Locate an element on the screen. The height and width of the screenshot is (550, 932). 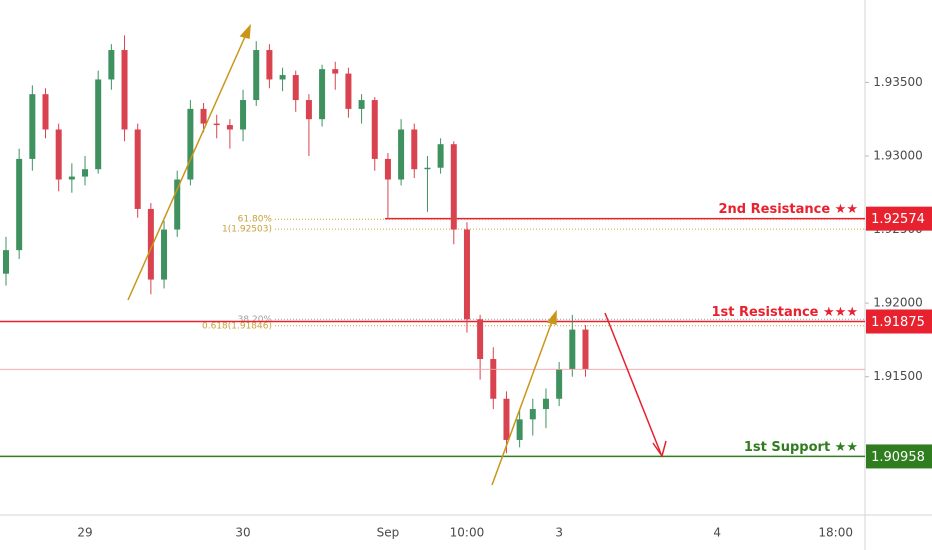
fib-label: 0.618(1.91846) is located at coordinates (237, 326).